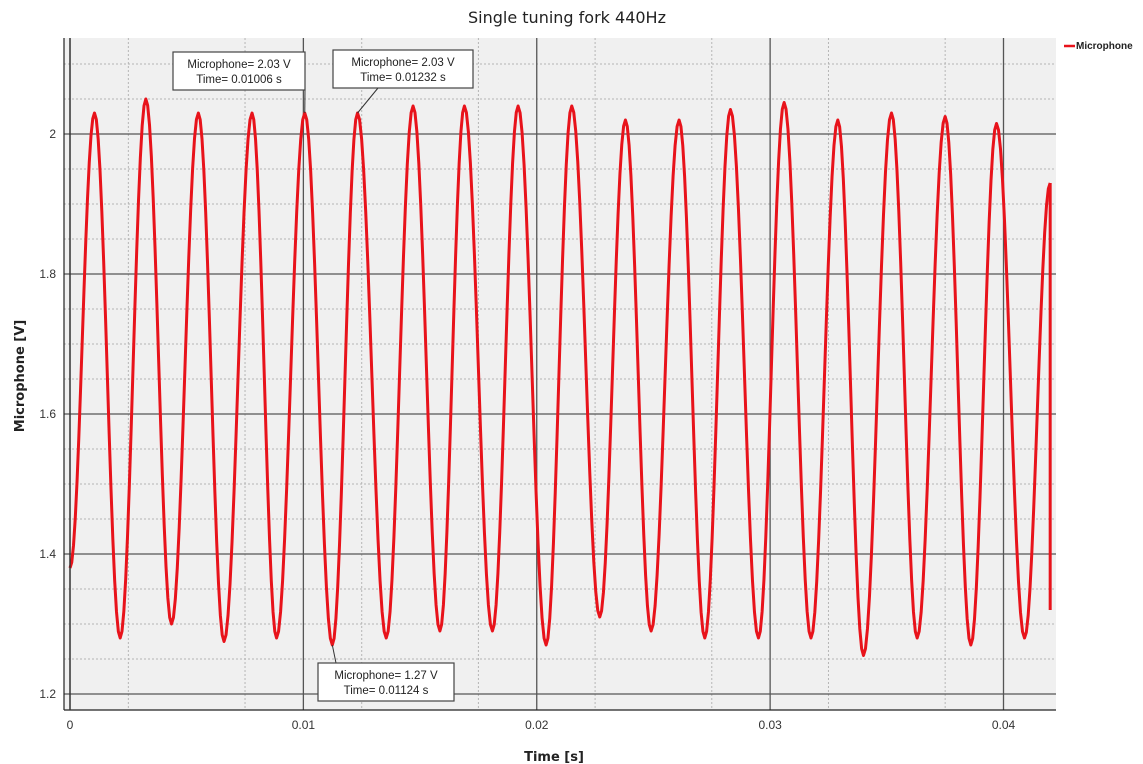 Image resolution: width=1143 pixels, height=764 pixels. What do you see at coordinates (304, 725) in the screenshot?
I see `x-tick-label: 0.01` at bounding box center [304, 725].